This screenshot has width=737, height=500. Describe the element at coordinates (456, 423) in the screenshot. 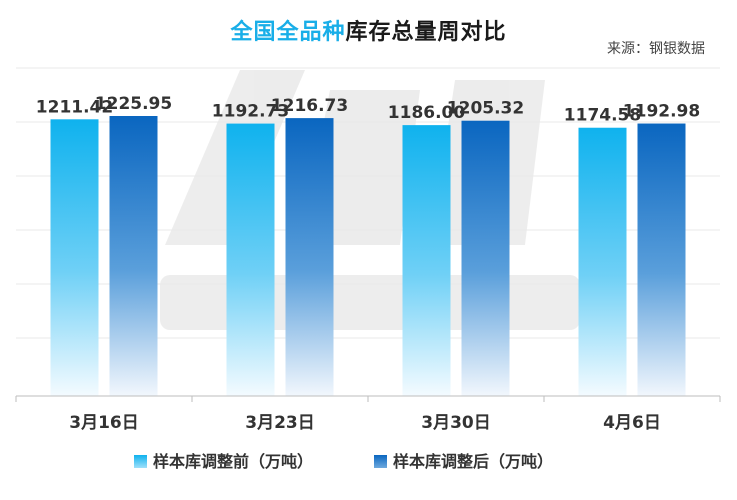

I see `x-tick-label: 3月30日` at that location.